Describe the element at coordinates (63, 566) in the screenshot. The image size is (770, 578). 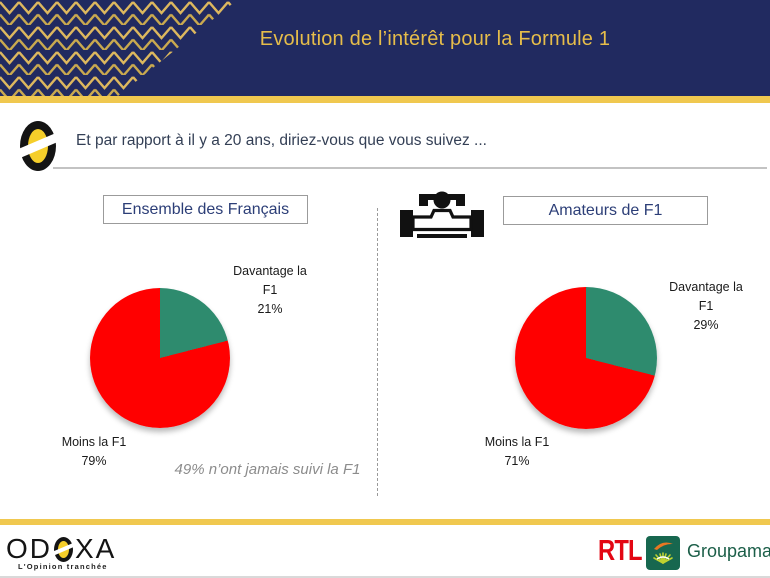
I see `odoxa-tagline: L'Opinion tranchée` at that location.